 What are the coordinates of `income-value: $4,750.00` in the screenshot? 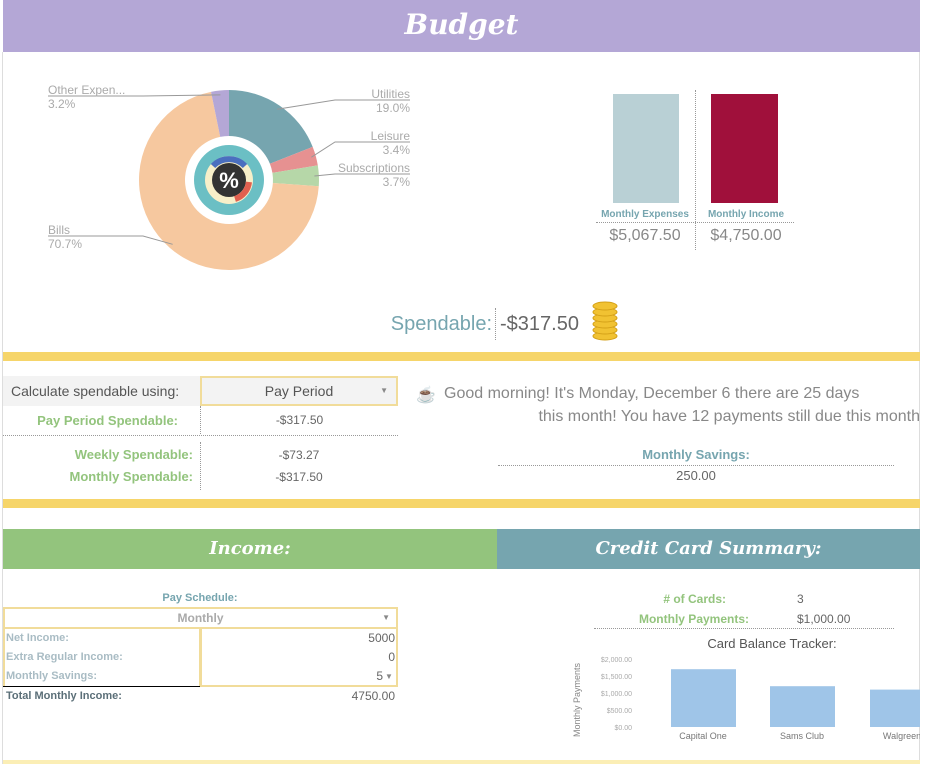 It's located at (746, 235).